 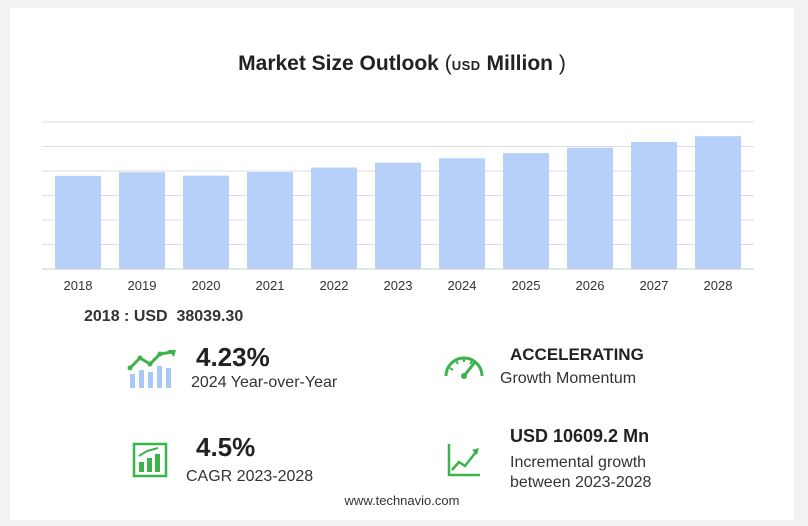 What do you see at coordinates (206, 222) in the screenshot?
I see `bar-2020` at bounding box center [206, 222].